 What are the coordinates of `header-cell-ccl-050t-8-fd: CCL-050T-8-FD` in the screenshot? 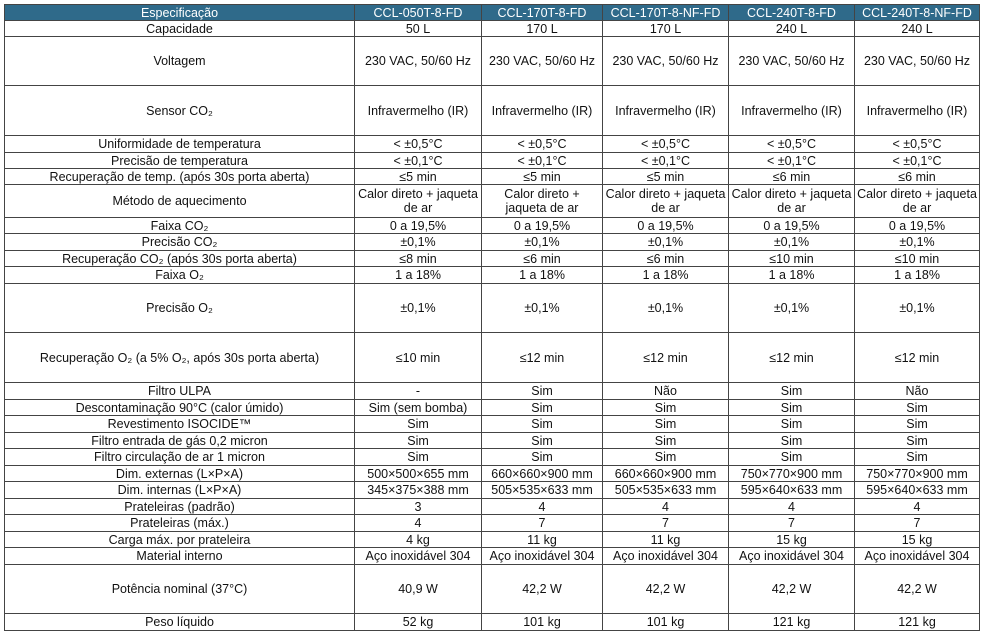 It's located at (418, 12).